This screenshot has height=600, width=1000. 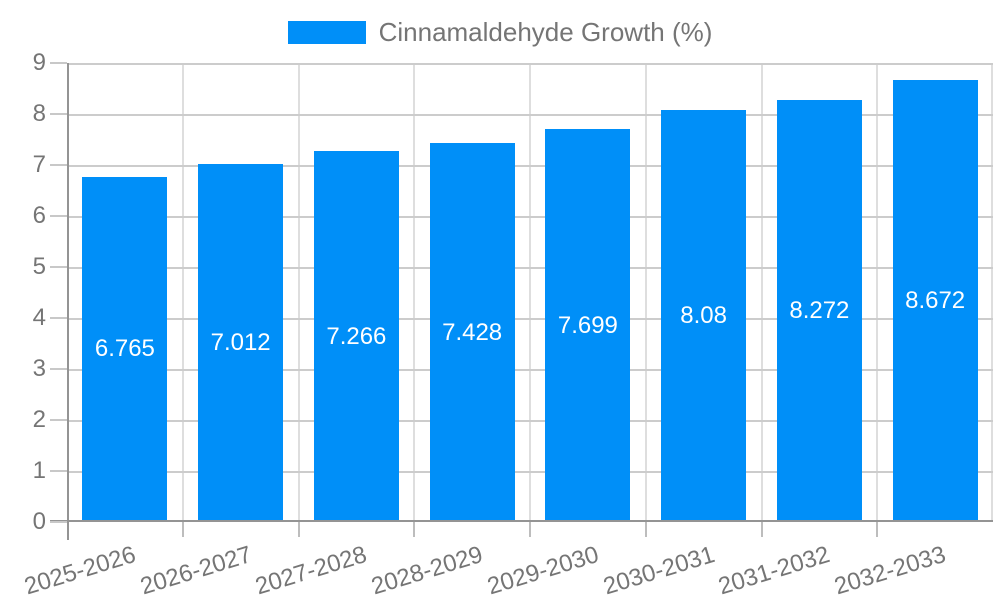 What do you see at coordinates (23, 292) in the screenshot?
I see `y-axis-labels: 0 1 2 3 4 5 6 7 8 9` at bounding box center [23, 292].